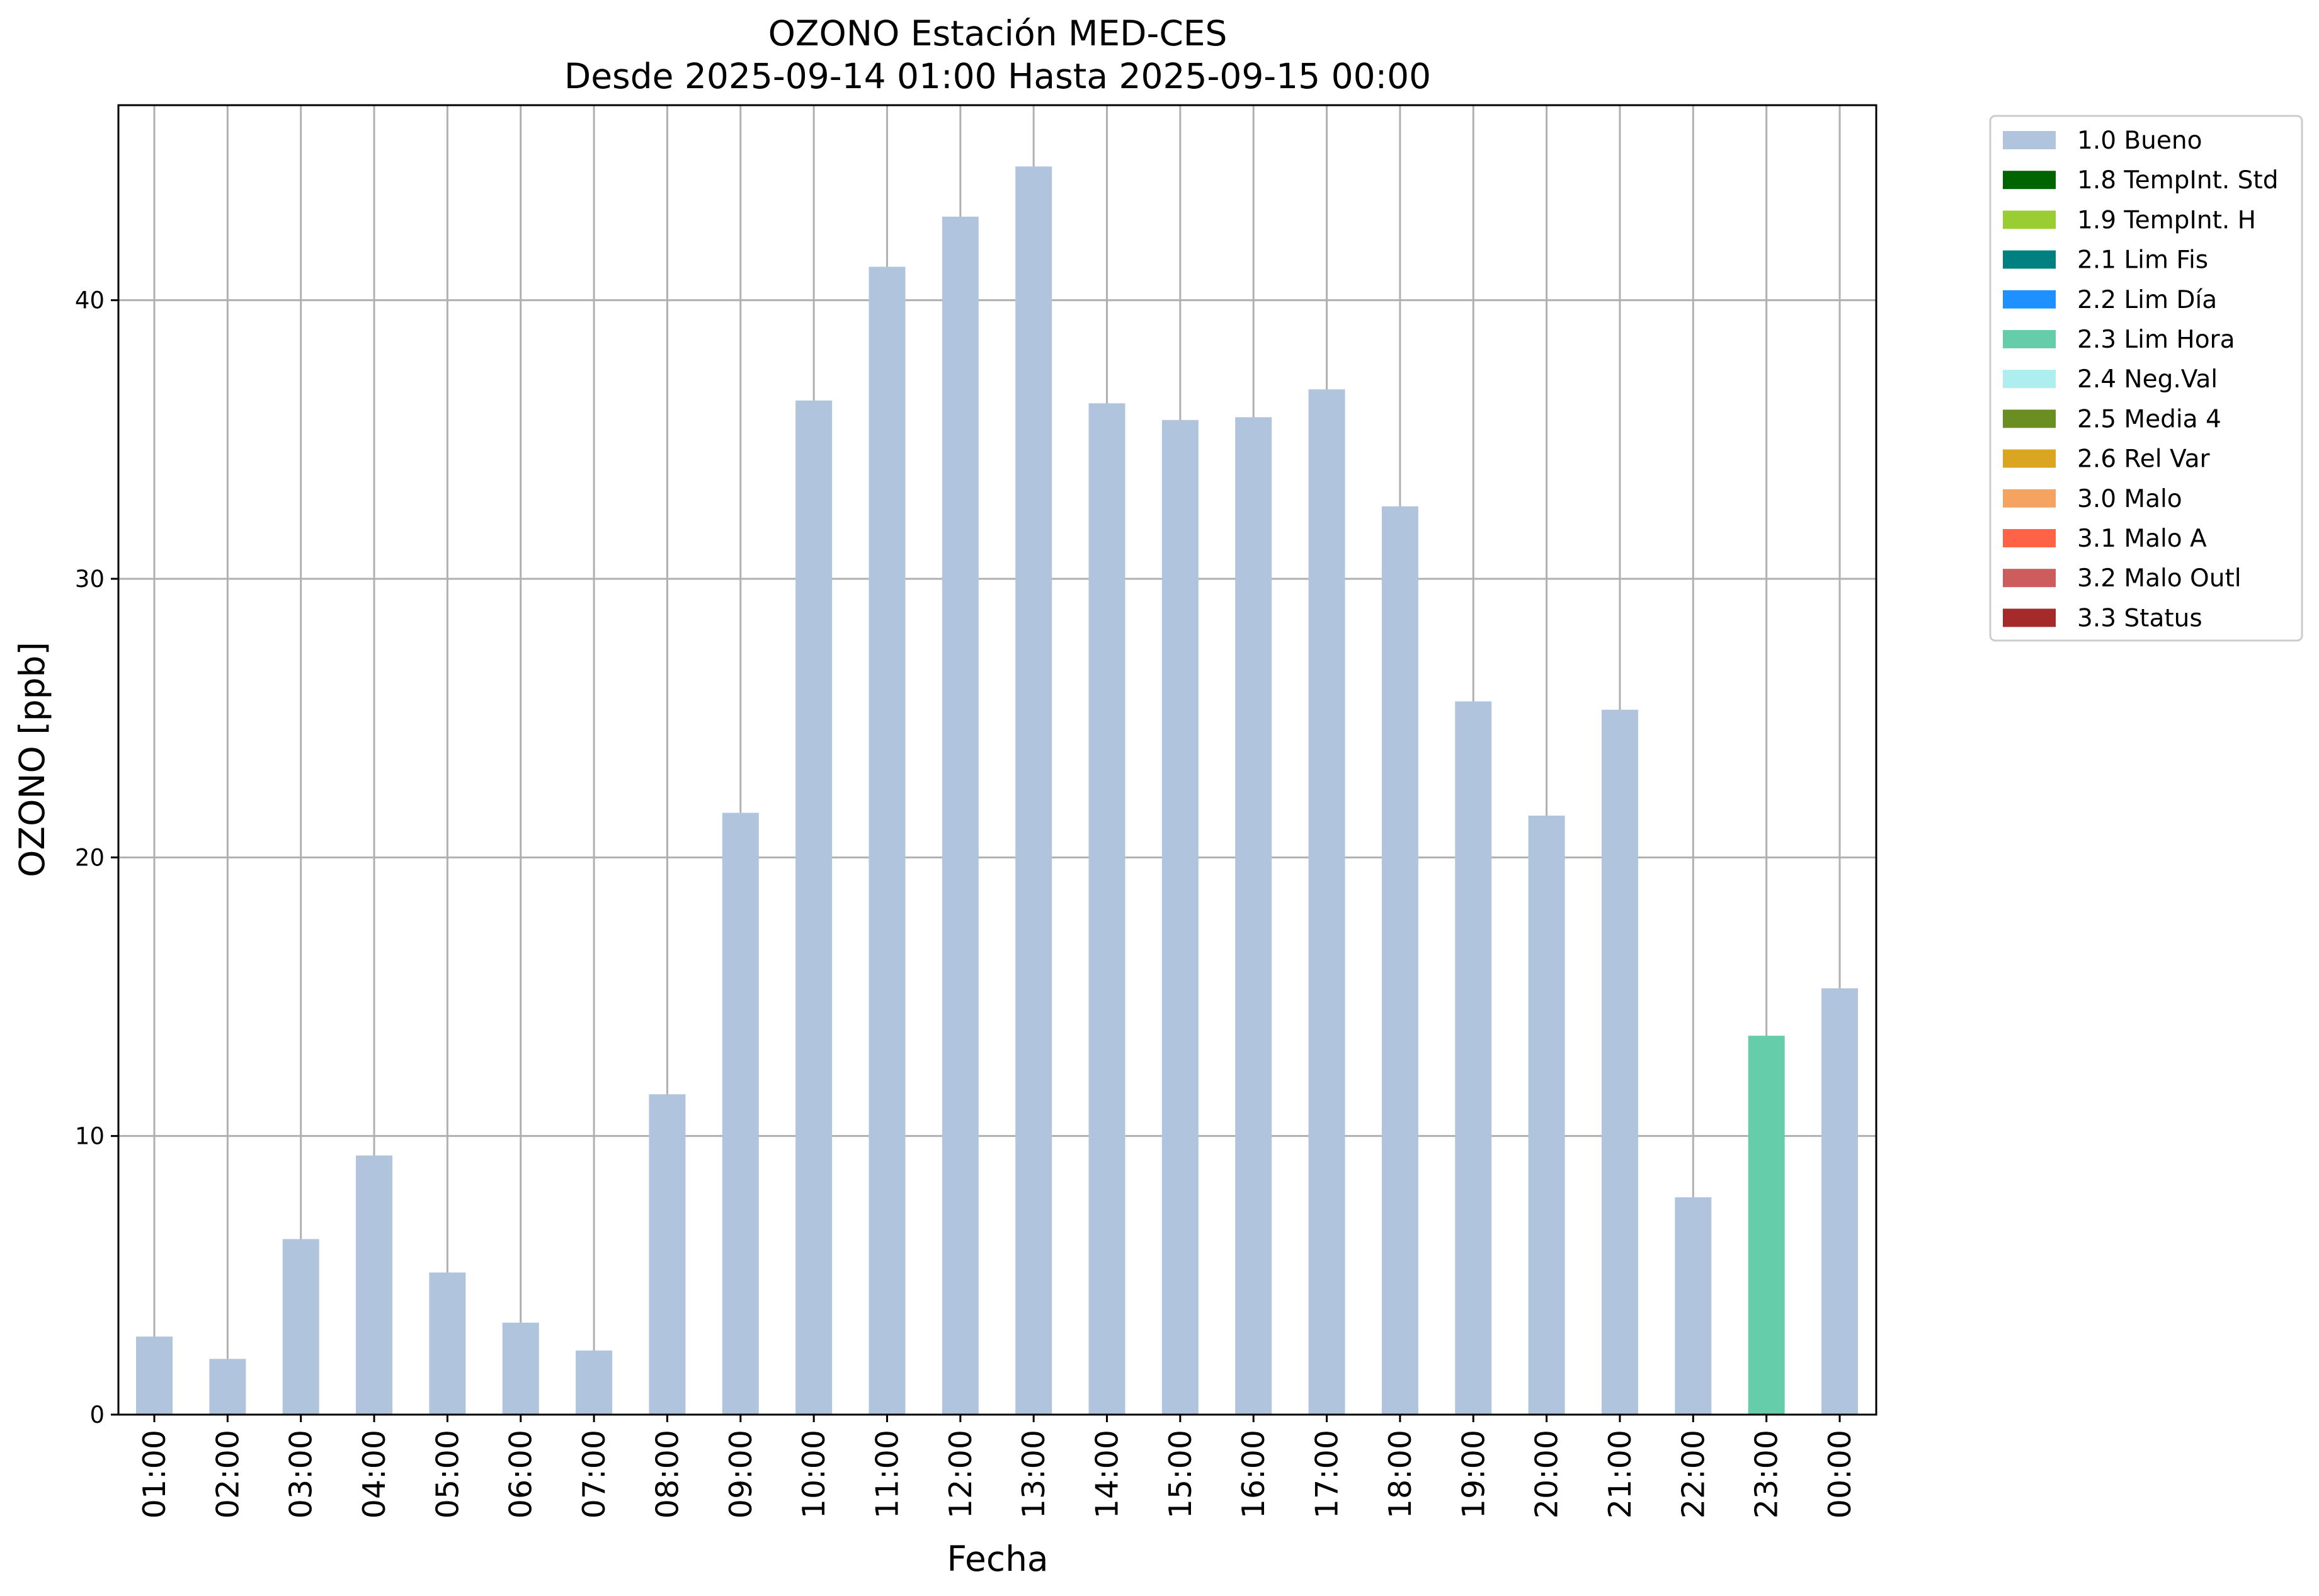 Image resolution: width=2319 pixels, height=1596 pixels. Describe the element at coordinates (90, 857) in the screenshot. I see `y-tick-label: 20` at that location.